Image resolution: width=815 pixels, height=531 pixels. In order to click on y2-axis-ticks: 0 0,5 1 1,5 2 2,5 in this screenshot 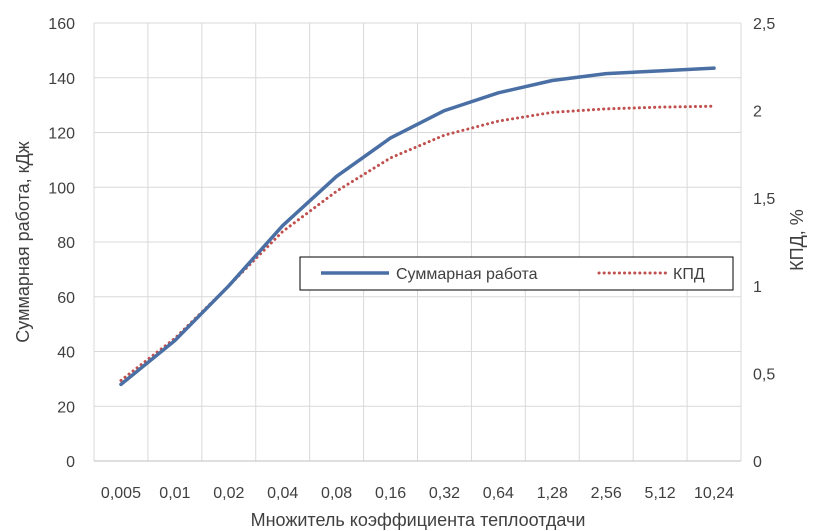, I will do `click(764, 243)`.